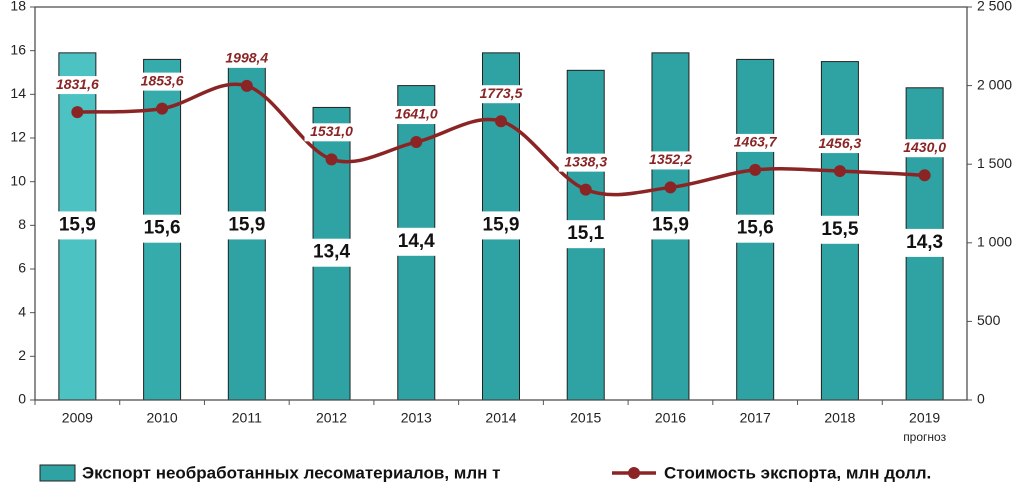 This screenshot has width=1024, height=492. I want to click on y2-tick-label: 2 000, so click(994, 84).